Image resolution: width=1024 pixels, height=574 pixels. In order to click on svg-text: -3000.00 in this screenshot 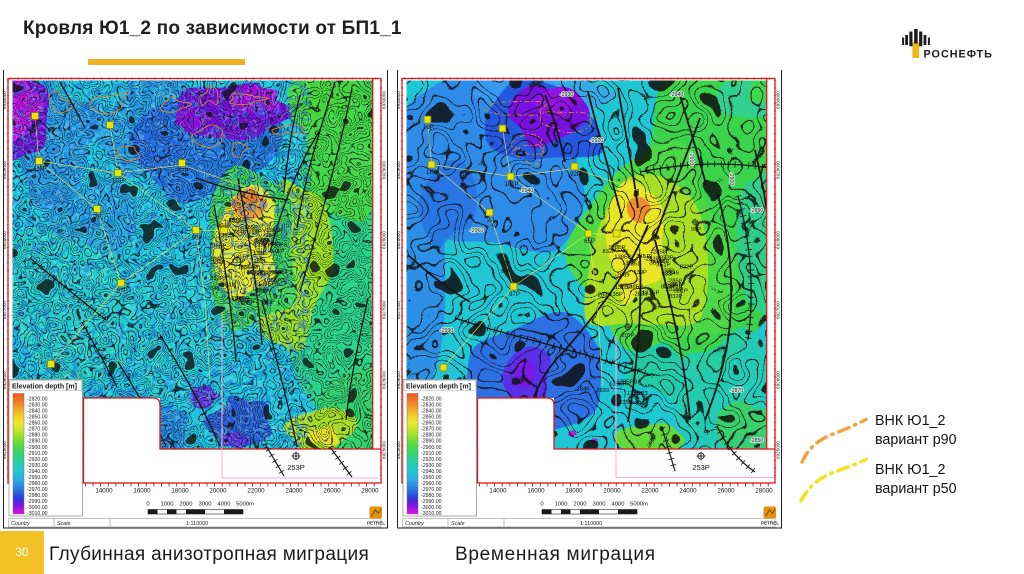, I will do `click(37, 508)`.